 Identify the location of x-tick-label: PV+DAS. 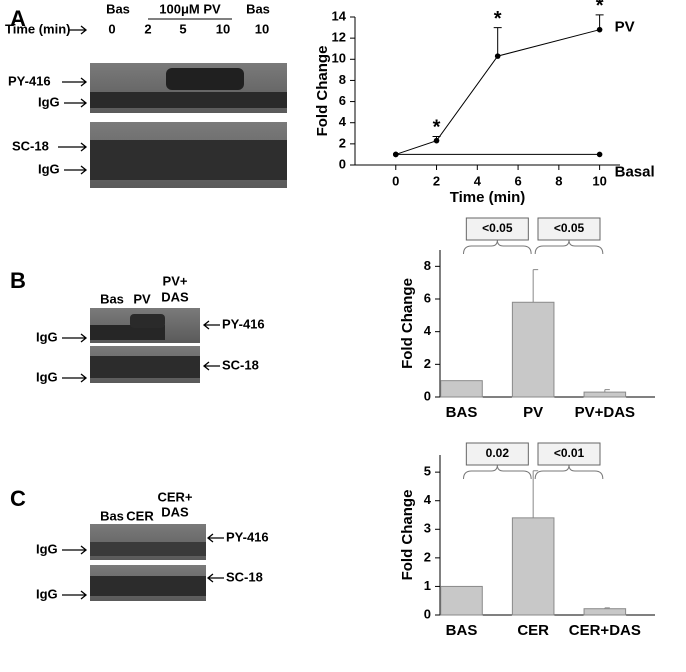
(605, 412).